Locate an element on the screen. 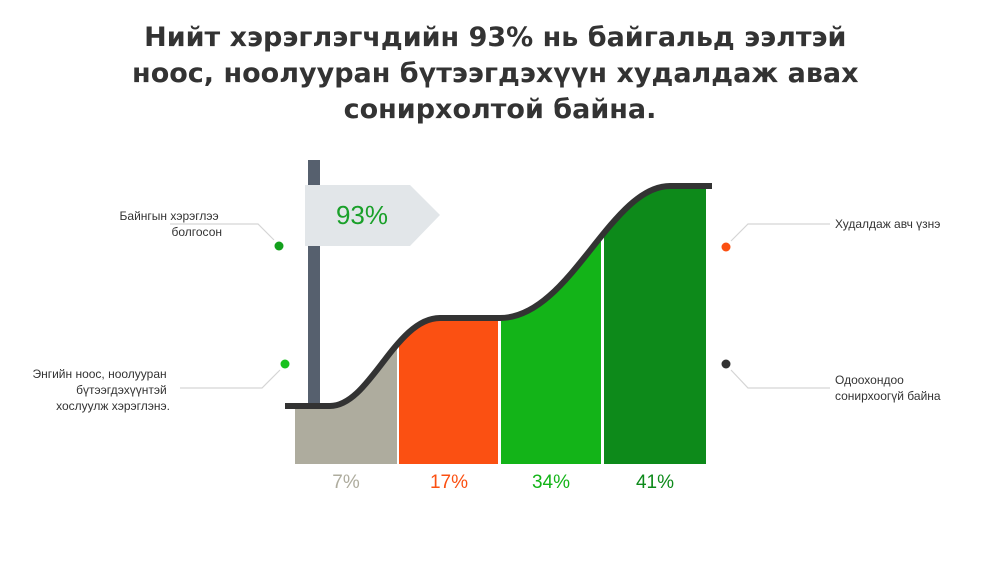  legend-line: Худалдаж авч үзнэ is located at coordinates (887, 224).